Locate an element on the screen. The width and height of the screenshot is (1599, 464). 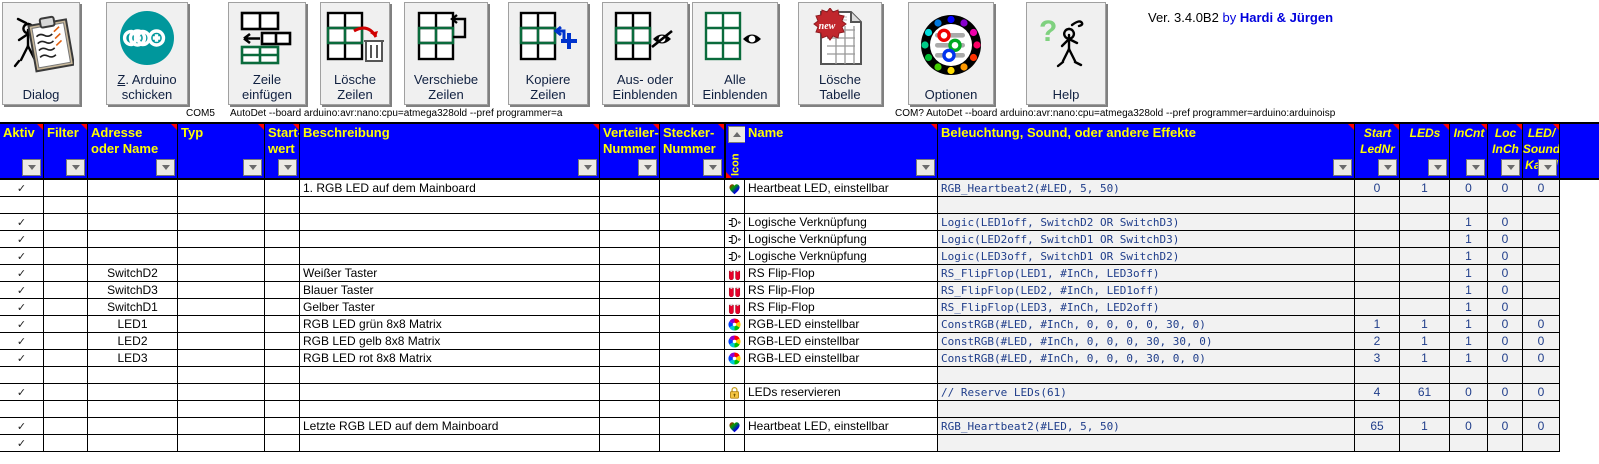
cell-beschreibung: Letzte RGB LED auf dem Mainboard is located at coordinates (450, 426).